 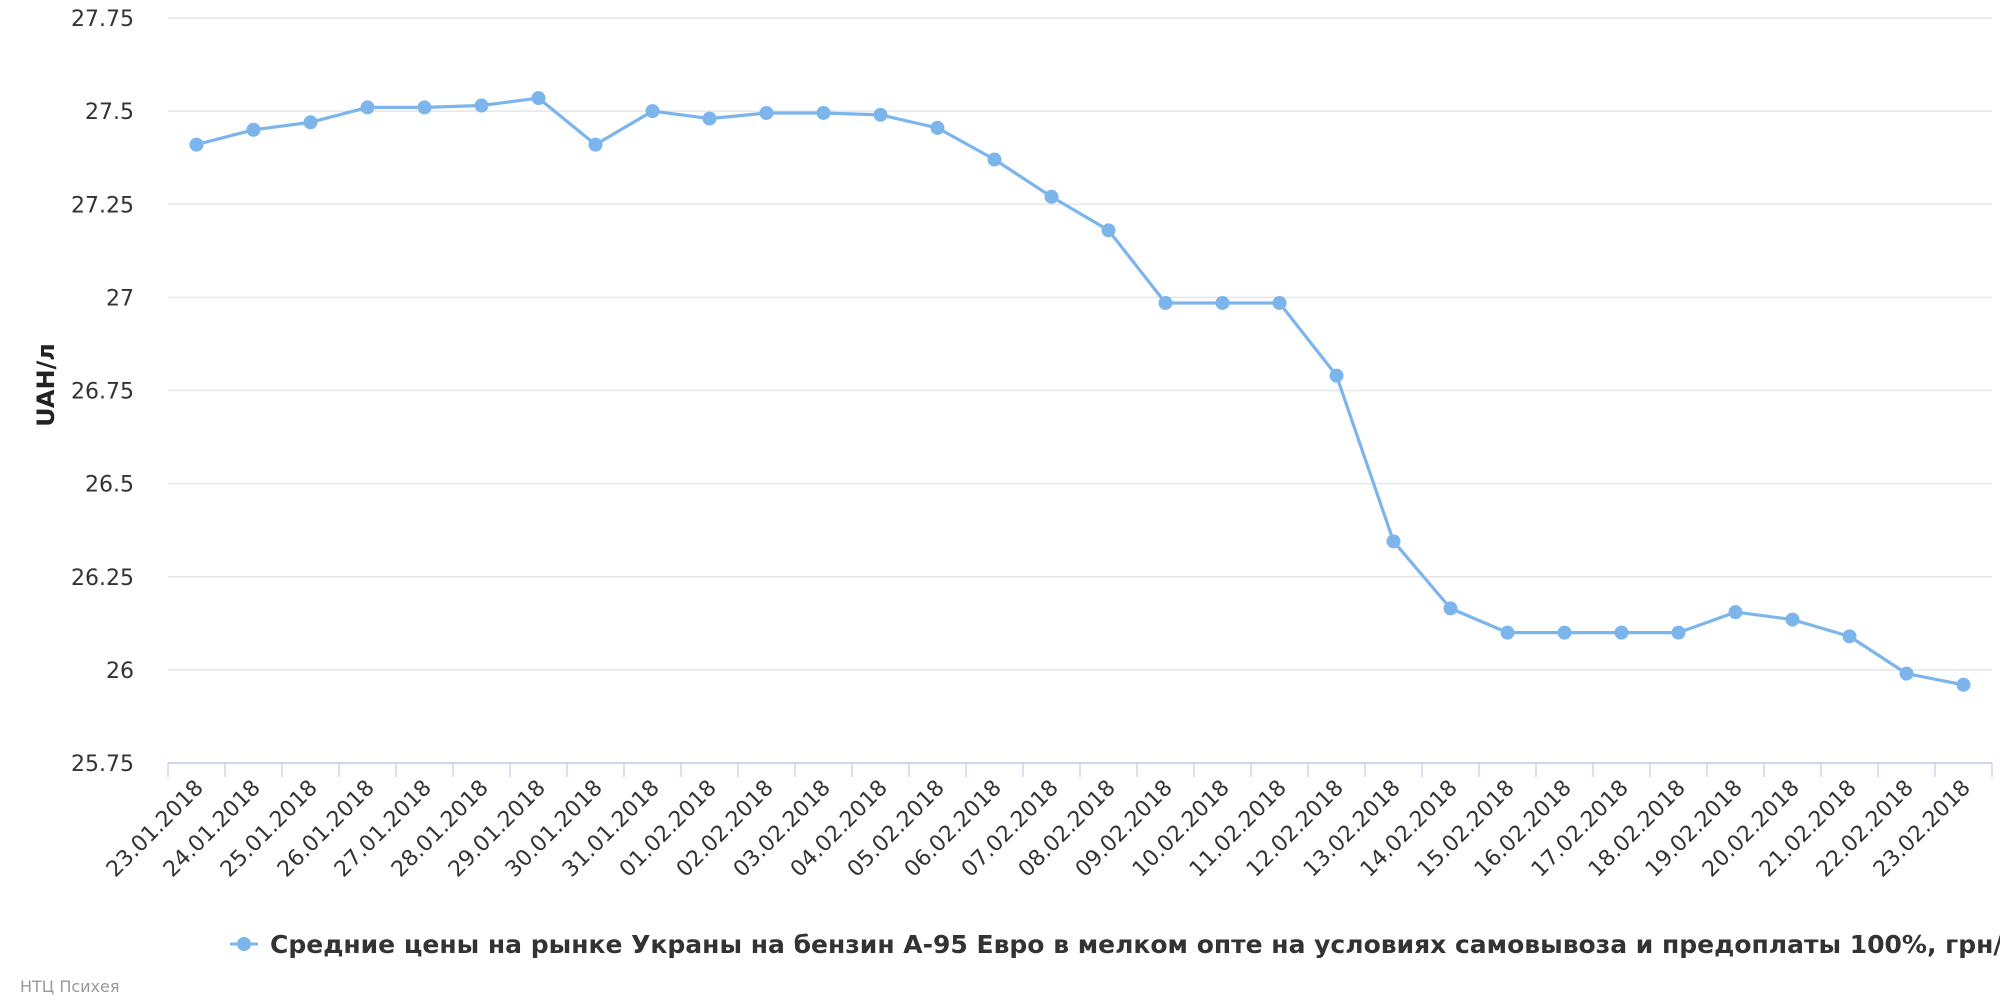 What do you see at coordinates (120, 298) in the screenshot?
I see `y-tick-label: 27` at bounding box center [120, 298].